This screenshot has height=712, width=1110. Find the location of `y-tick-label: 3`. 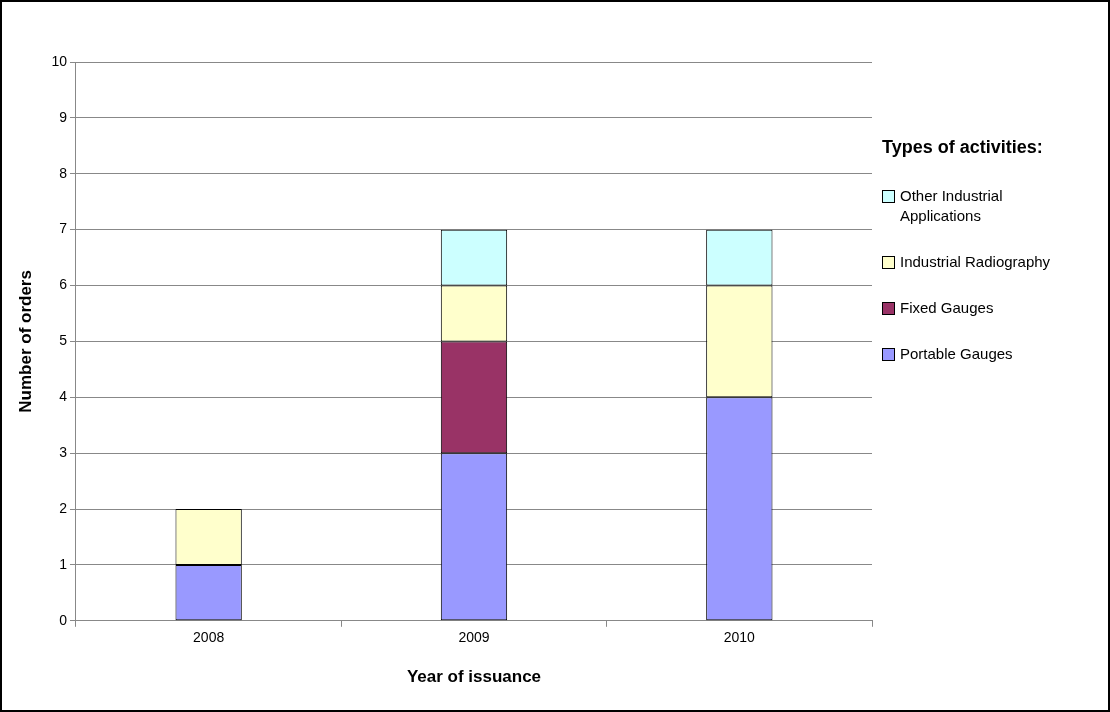

y-tick-label: 3 is located at coordinates (63, 452).